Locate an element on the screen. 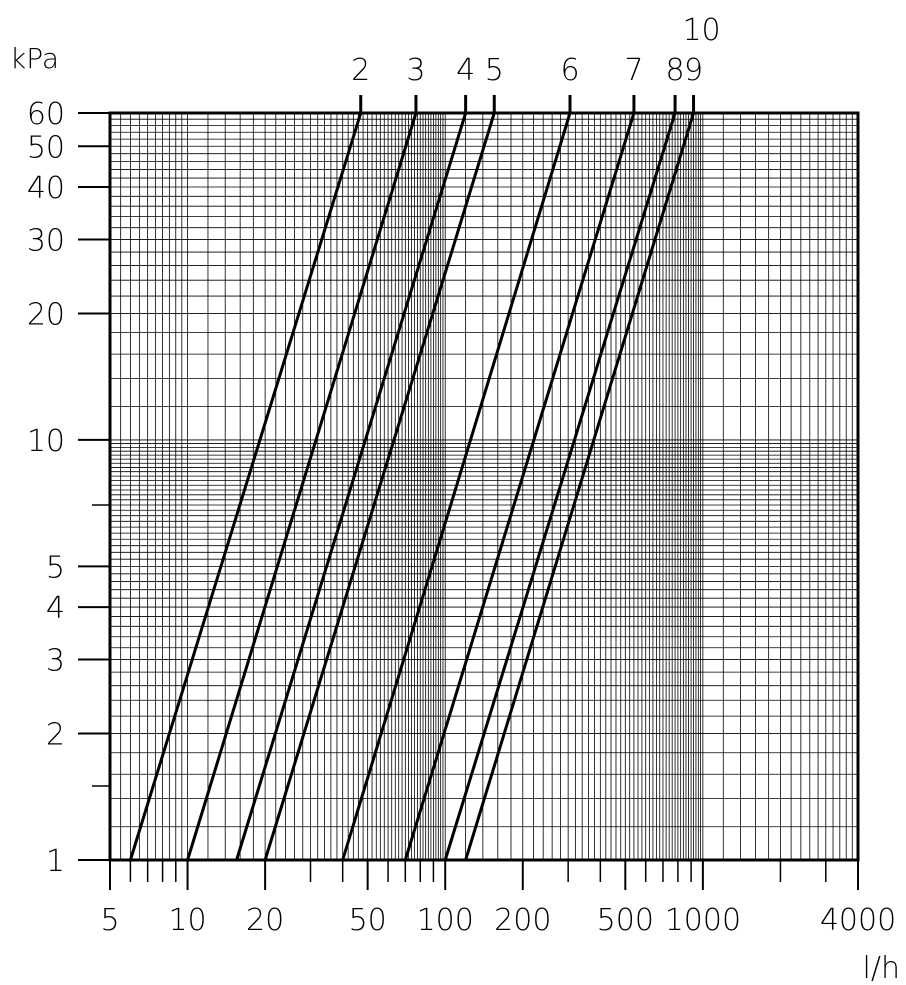  series-label-7: 7 is located at coordinates (633, 70).